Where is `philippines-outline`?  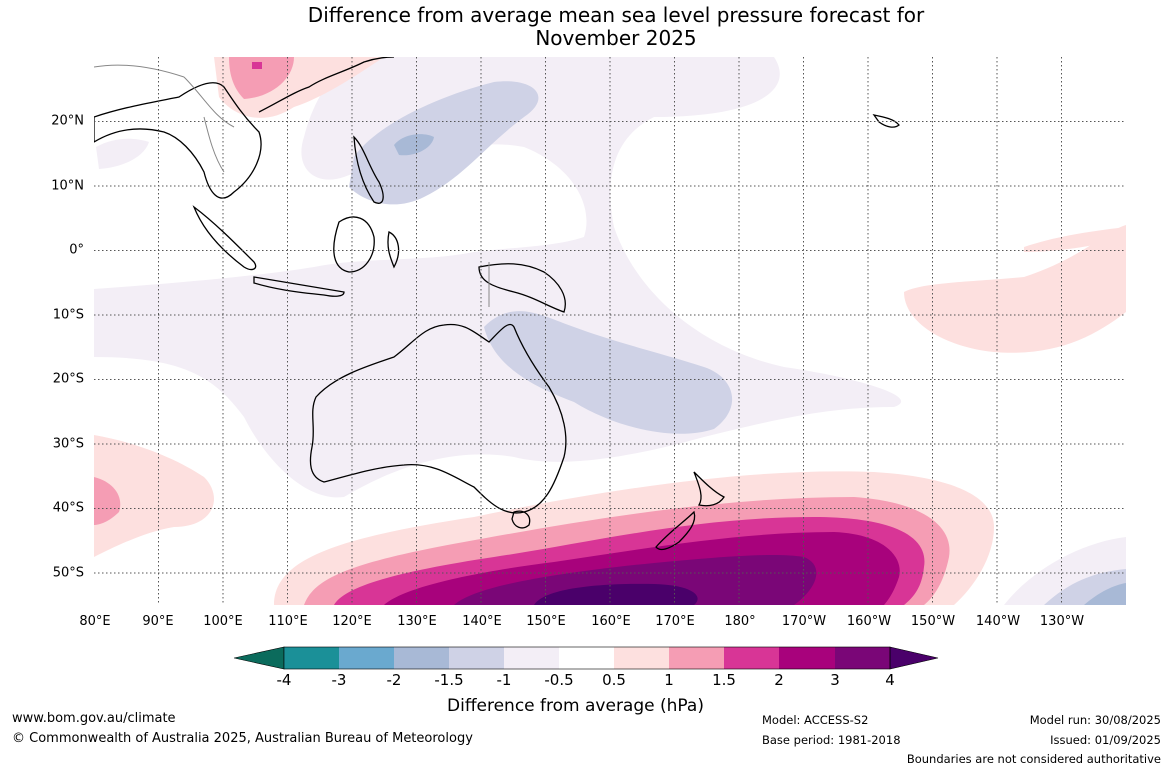 philippines-outline is located at coordinates (368, 169).